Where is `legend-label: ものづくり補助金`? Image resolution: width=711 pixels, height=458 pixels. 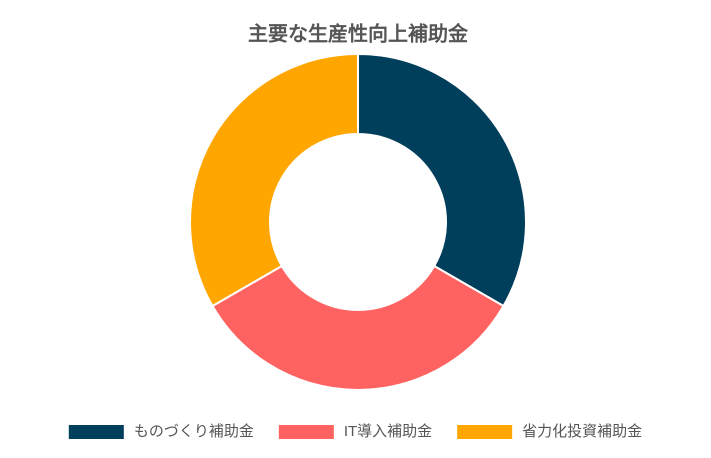 legend-label: ものづくり補助金 is located at coordinates (194, 431).